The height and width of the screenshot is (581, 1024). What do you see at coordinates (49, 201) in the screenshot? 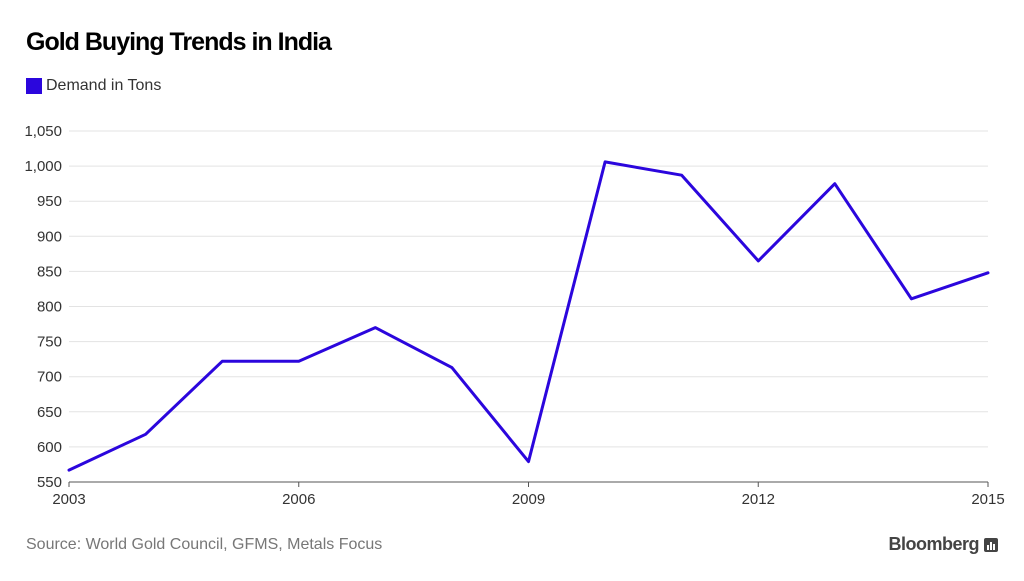
I see `y-tick-label: 950` at bounding box center [49, 201].